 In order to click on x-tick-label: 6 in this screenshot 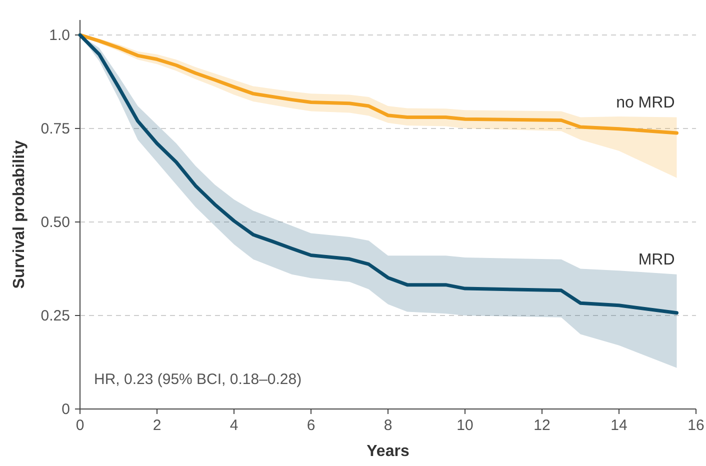, I will do `click(311, 425)`.